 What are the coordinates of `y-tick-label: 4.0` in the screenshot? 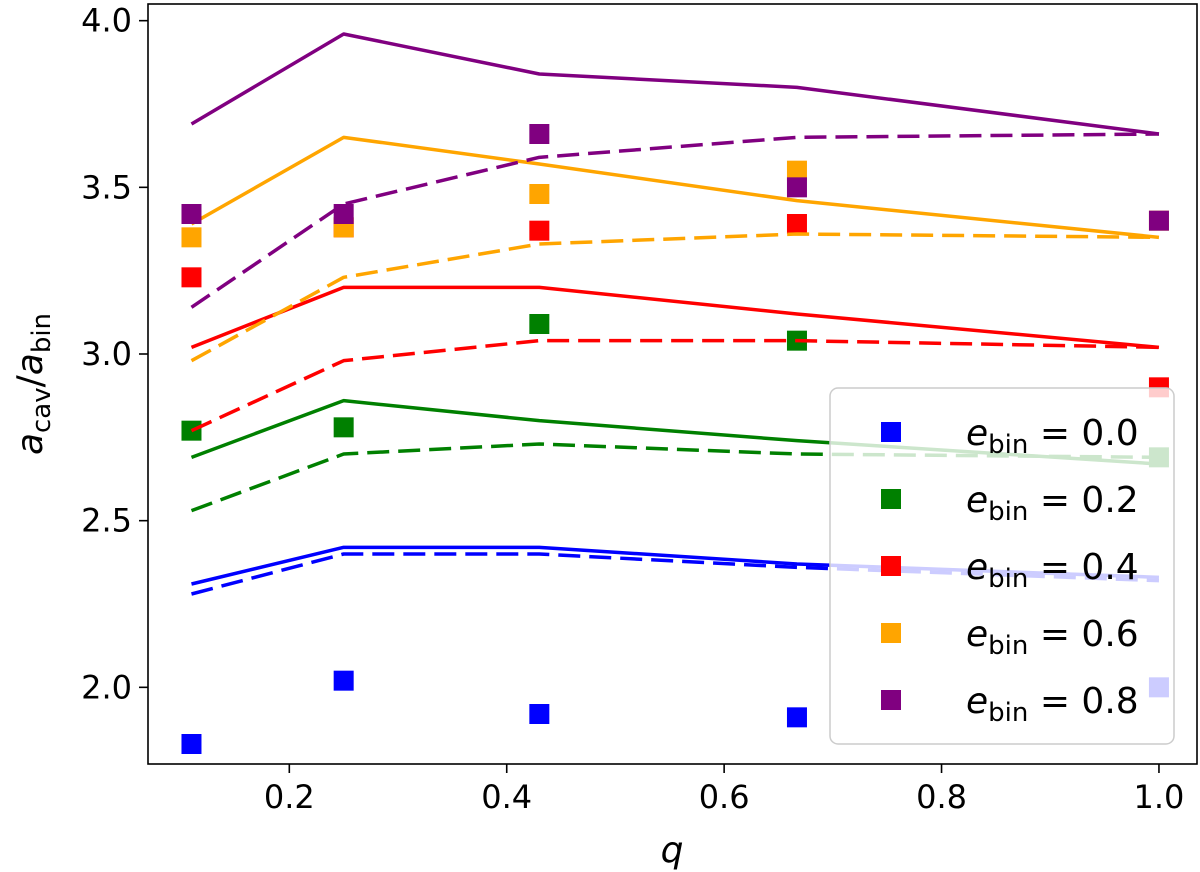 It's located at (106, 21).